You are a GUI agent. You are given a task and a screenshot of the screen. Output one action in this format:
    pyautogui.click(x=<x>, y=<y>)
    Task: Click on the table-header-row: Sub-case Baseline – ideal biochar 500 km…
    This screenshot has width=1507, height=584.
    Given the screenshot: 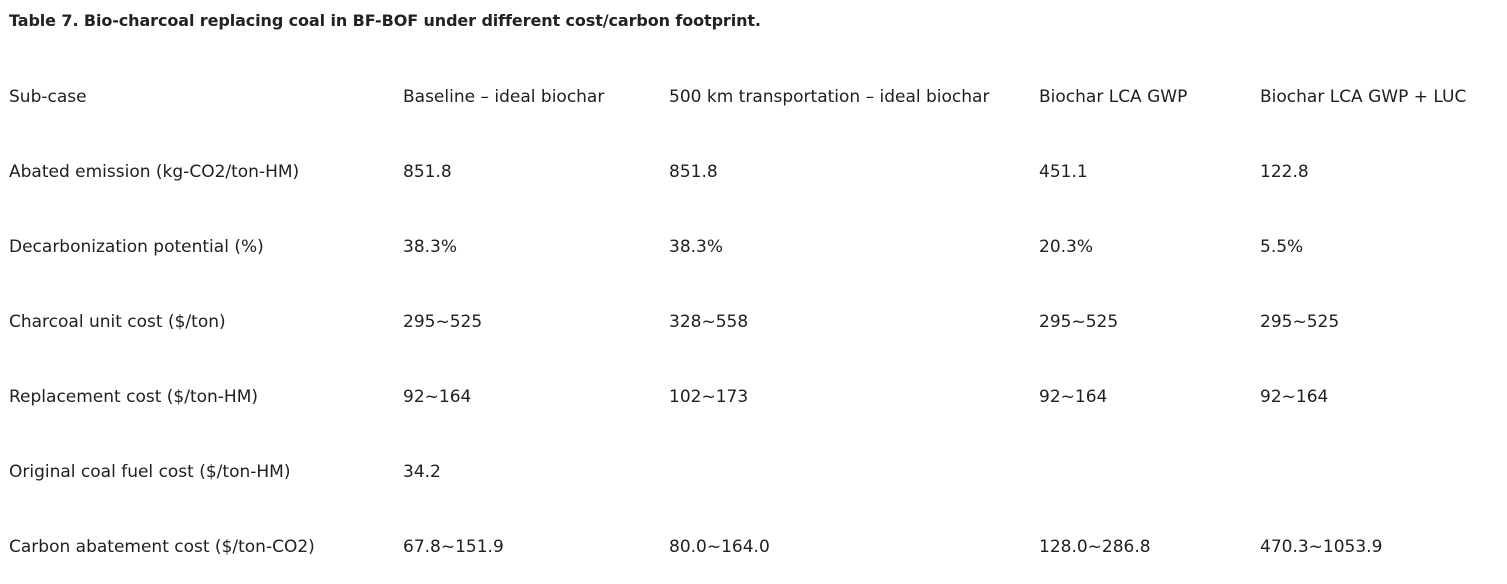 What is the action you would take?
    pyautogui.click(x=750, y=96)
    